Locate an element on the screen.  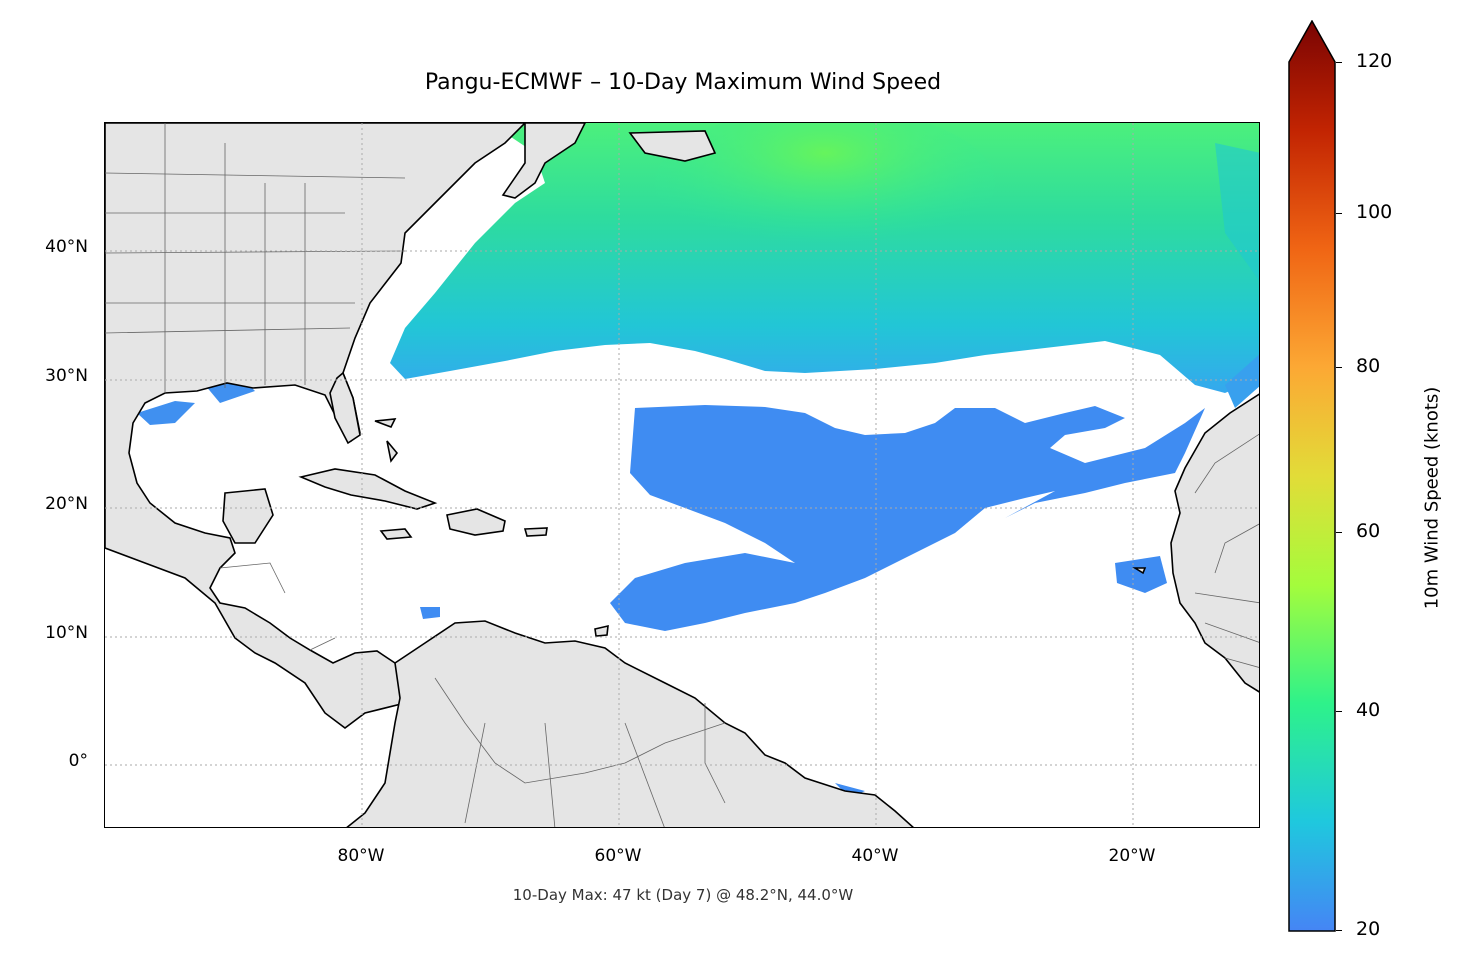
colorbar is located at coordinates (1312, 476).